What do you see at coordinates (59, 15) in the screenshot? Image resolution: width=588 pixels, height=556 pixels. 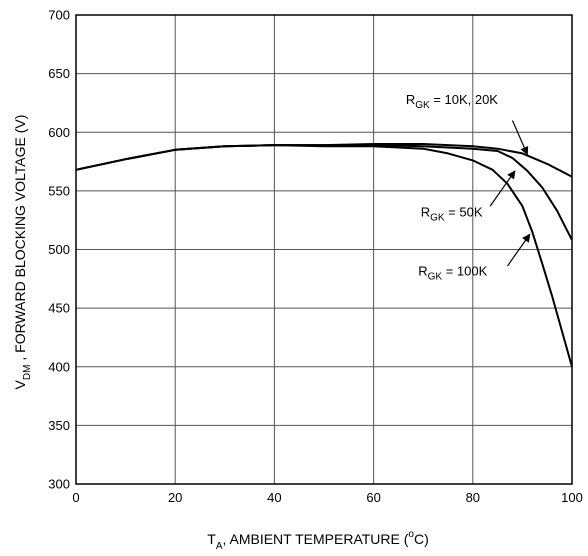 I see `y-tick-label: 700` at bounding box center [59, 15].